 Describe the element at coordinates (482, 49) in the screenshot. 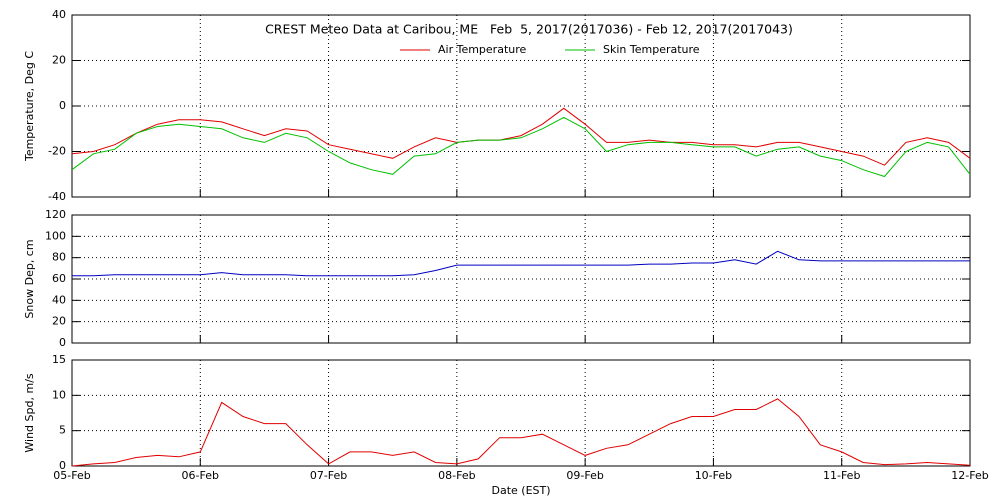

I see `legend-label: Air Temperature` at that location.